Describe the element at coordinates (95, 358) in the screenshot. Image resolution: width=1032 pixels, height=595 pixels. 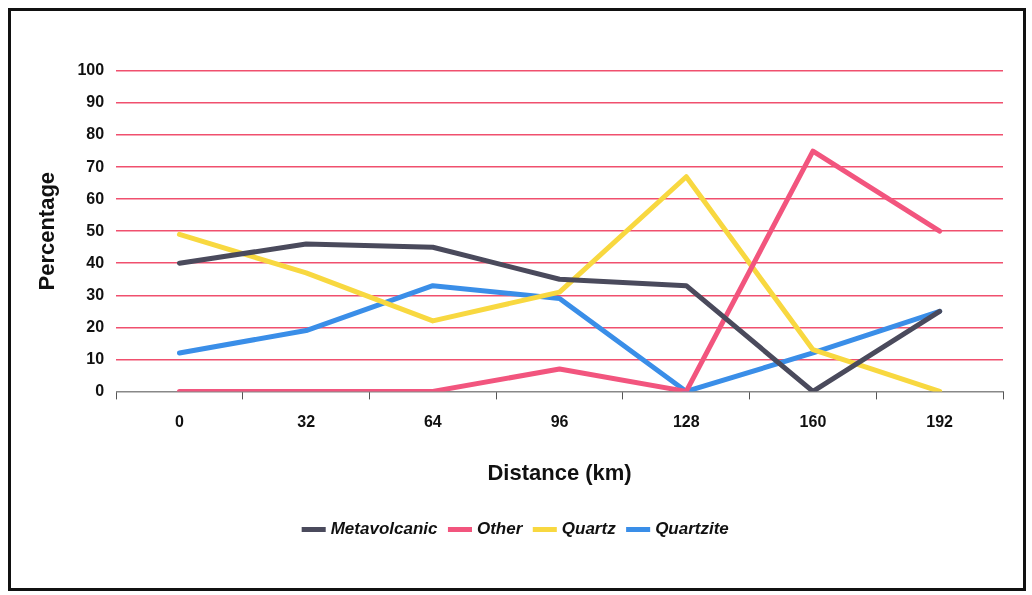
I see `y-tick-label: 10` at that location.